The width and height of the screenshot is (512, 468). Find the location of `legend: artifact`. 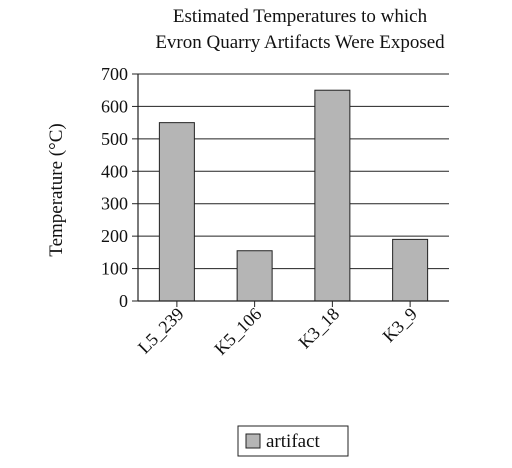

legend: artifact is located at coordinates (293, 441).